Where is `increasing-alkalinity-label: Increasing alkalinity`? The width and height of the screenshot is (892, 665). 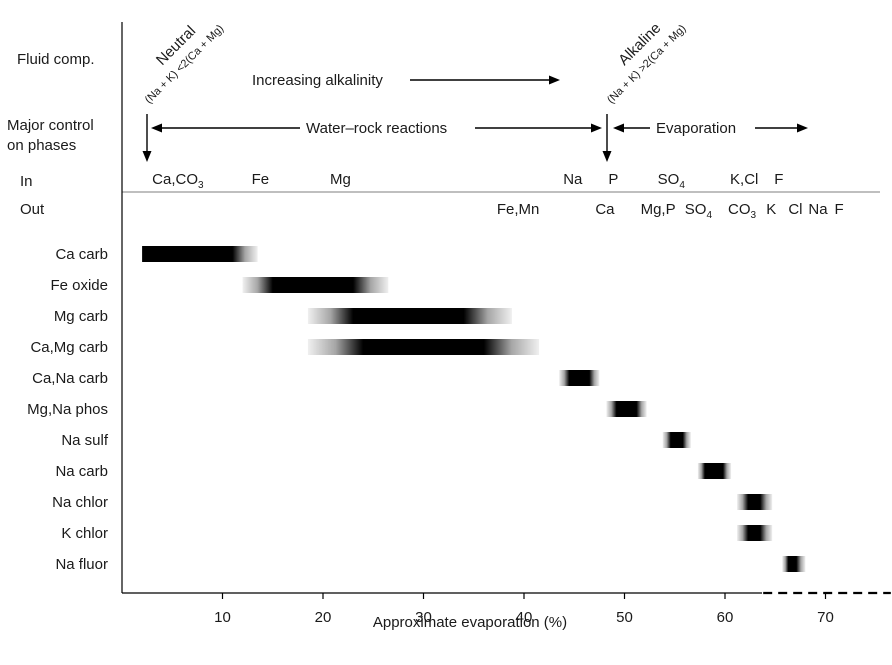 increasing-alkalinity-label: Increasing alkalinity is located at coordinates (317, 80).